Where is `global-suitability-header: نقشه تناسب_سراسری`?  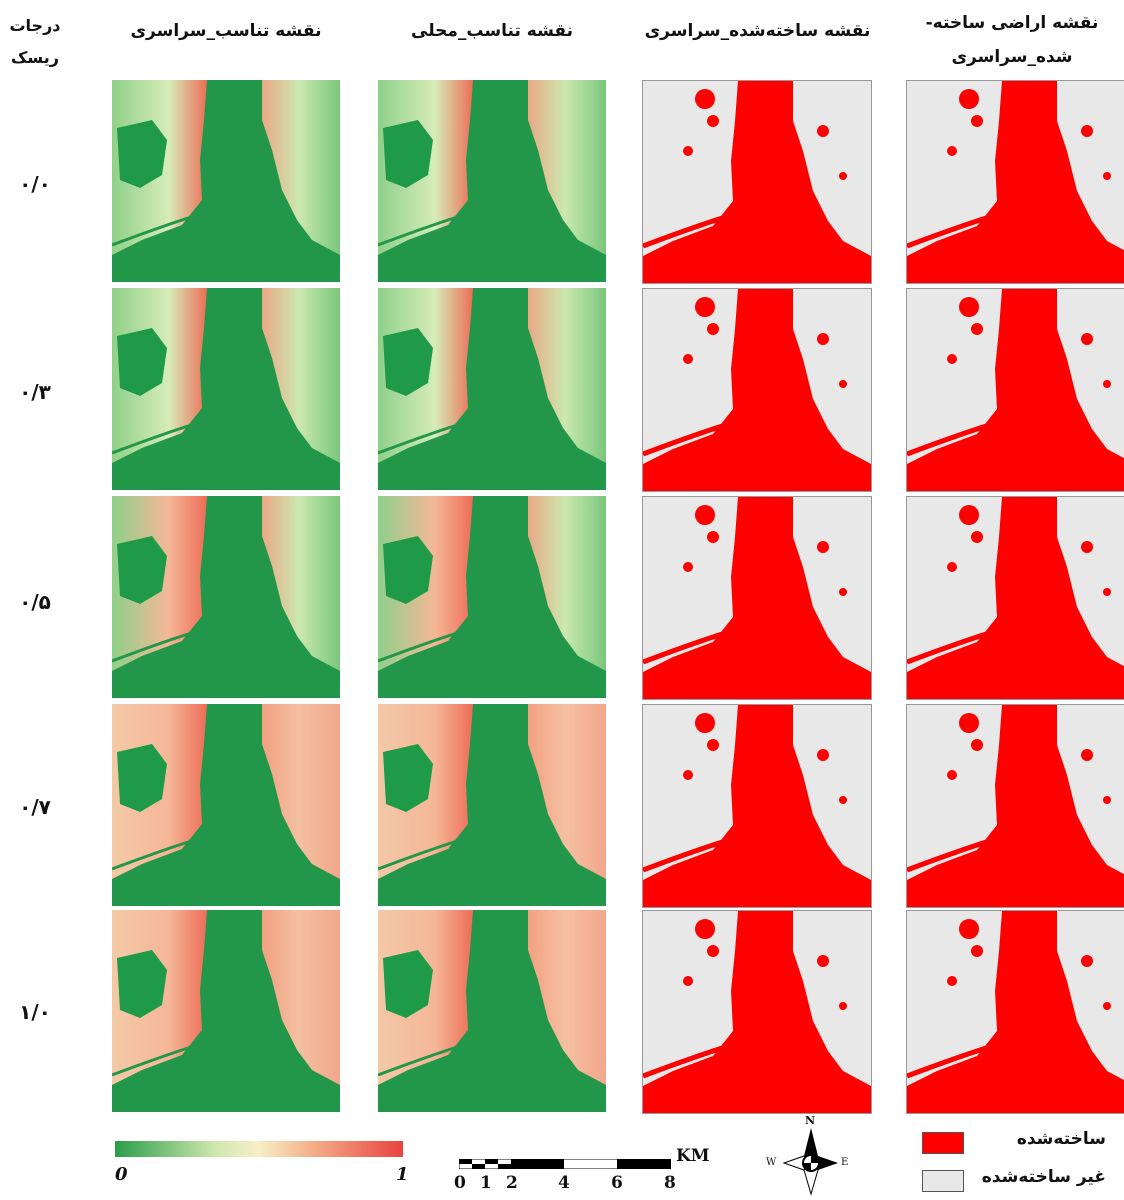 global-suitability-header: نقشه تناسب_سراسری is located at coordinates (226, 31).